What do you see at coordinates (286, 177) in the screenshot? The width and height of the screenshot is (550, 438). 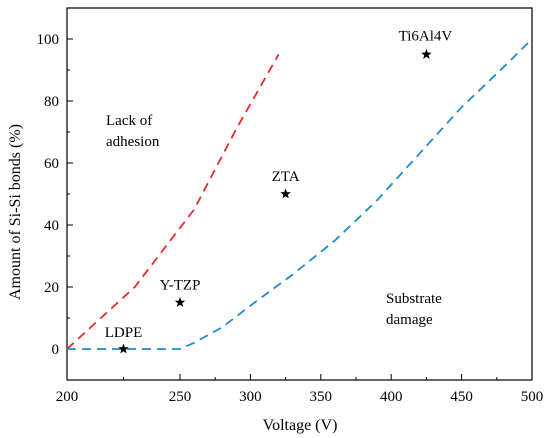 I see `data-point-label: ZTA` at bounding box center [286, 177].